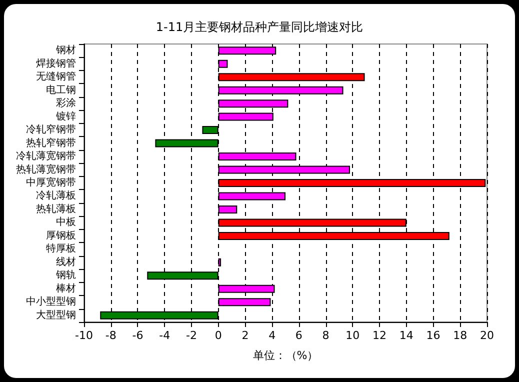  What do you see at coordinates (56, 196) in the screenshot?
I see `y-tick-label: 冷轧薄板` at bounding box center [56, 196].